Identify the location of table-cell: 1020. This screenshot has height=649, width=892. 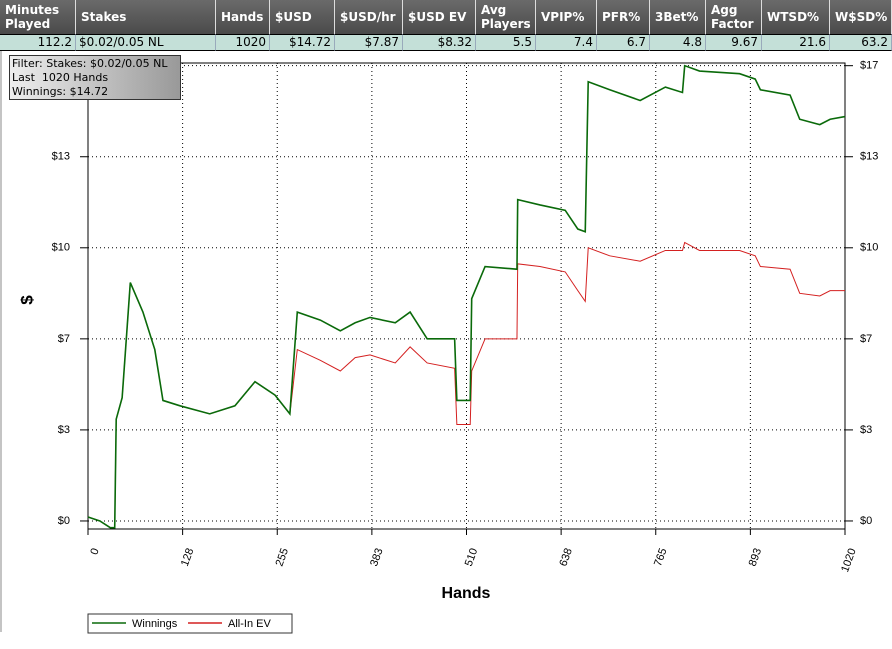
(243, 42).